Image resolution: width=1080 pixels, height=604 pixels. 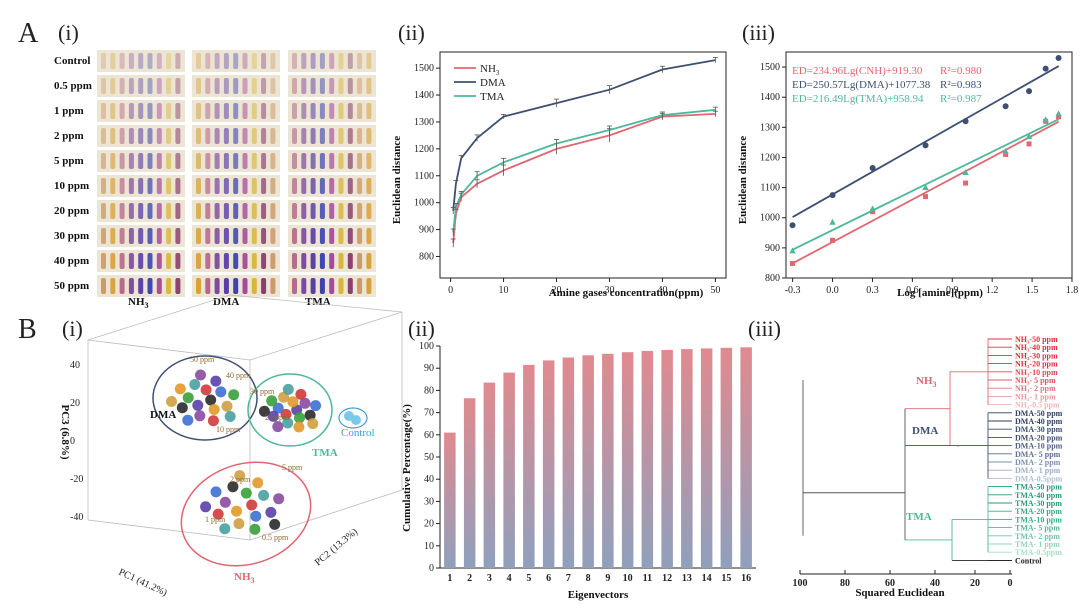 I want to click on pca-box-edge, so click(x=326, y=336).